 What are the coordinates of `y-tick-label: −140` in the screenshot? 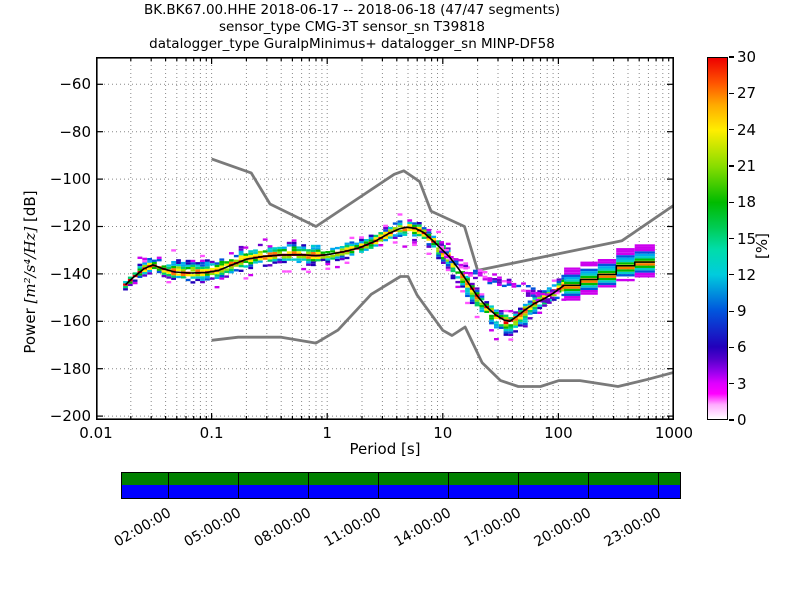 It's located at (70, 273).